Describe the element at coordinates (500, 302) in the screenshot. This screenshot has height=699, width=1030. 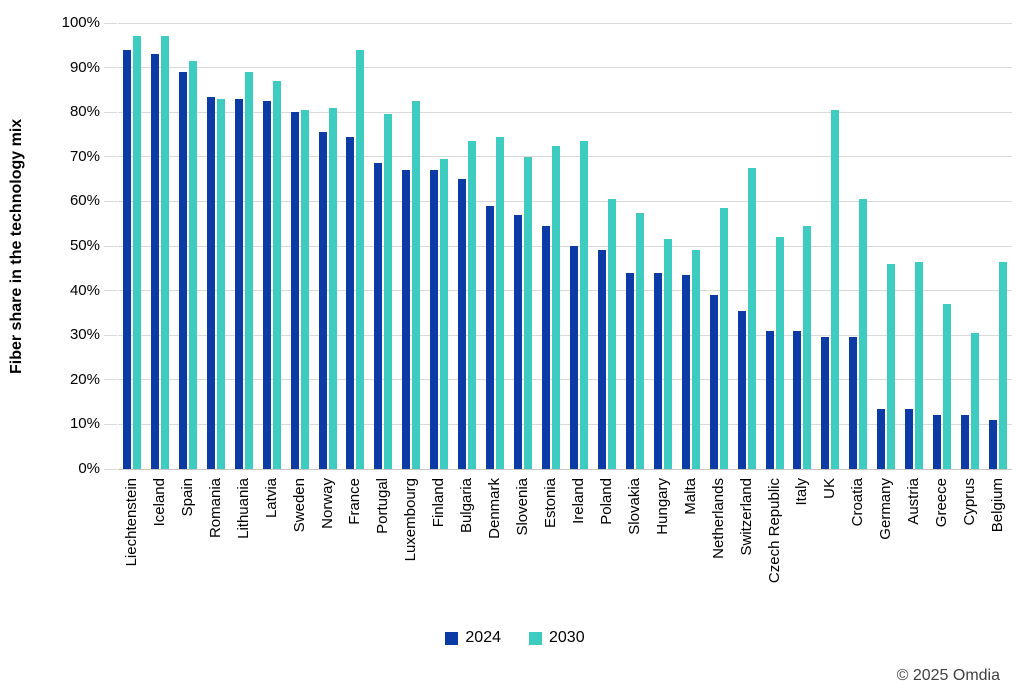
I see `bar-2030-denmark` at that location.